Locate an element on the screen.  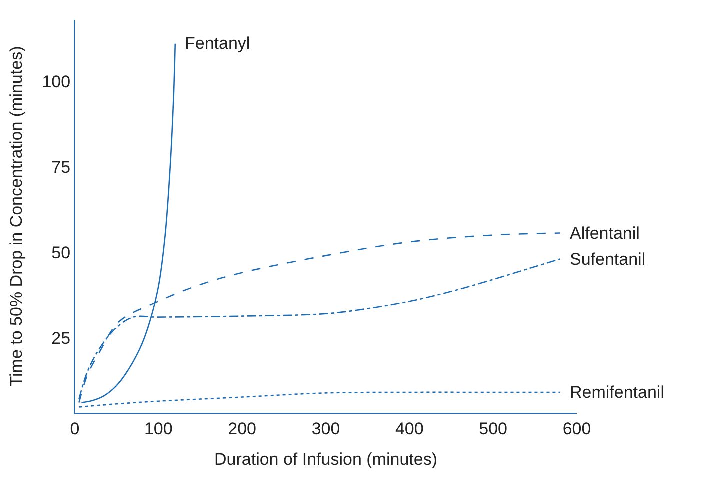
x-tick-label: 600 is located at coordinates (577, 428).